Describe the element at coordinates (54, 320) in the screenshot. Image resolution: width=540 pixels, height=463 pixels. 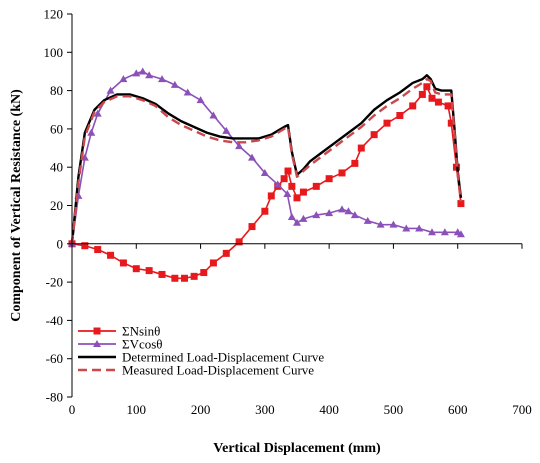
I see `y-tick-label: -40` at that location.